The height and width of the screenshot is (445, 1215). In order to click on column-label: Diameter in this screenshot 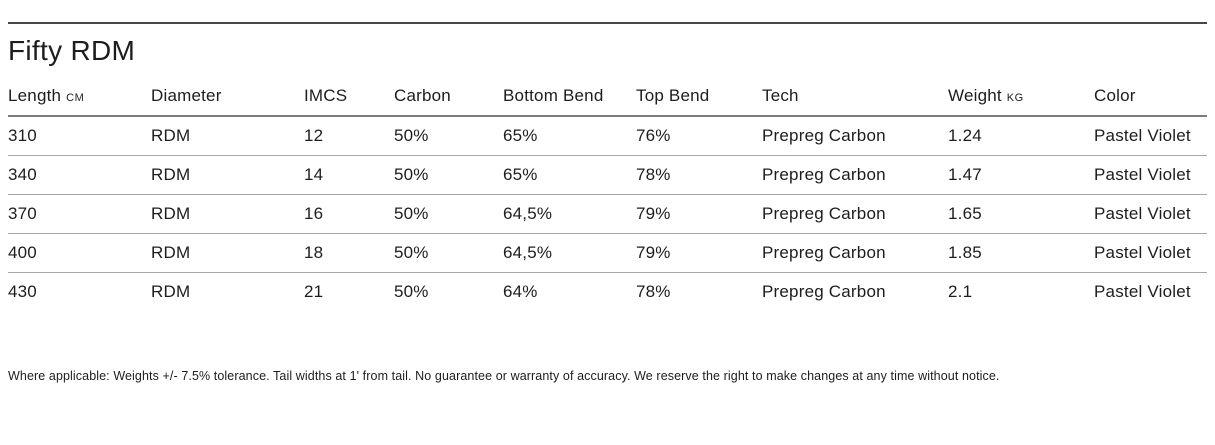, I will do `click(186, 96)`.